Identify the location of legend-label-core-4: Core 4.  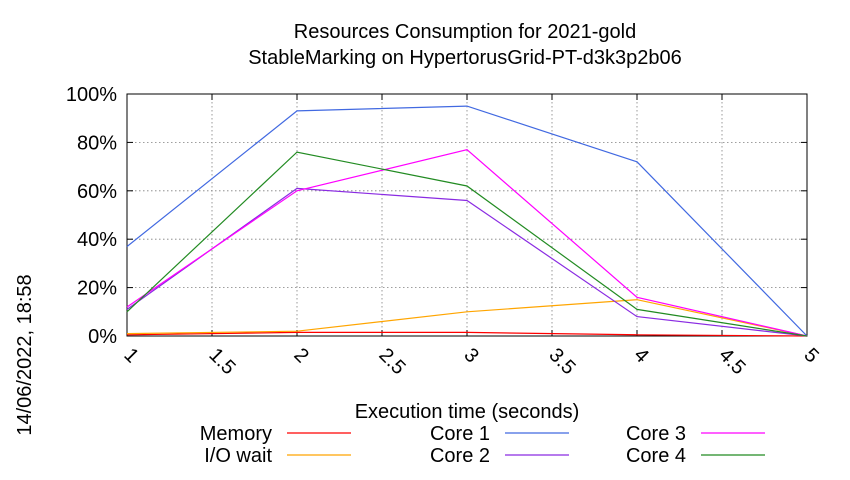
(656, 456).